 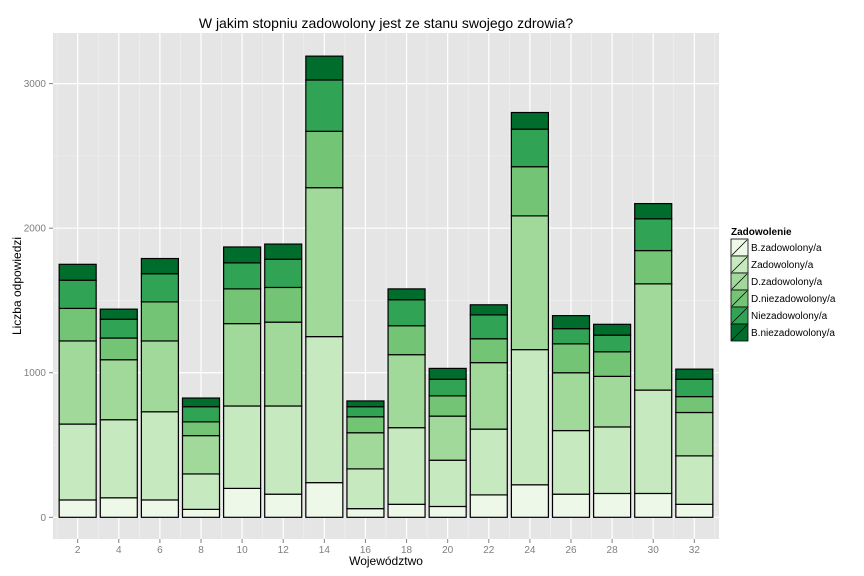 I want to click on x-tick-label: 26, so click(x=571, y=550).